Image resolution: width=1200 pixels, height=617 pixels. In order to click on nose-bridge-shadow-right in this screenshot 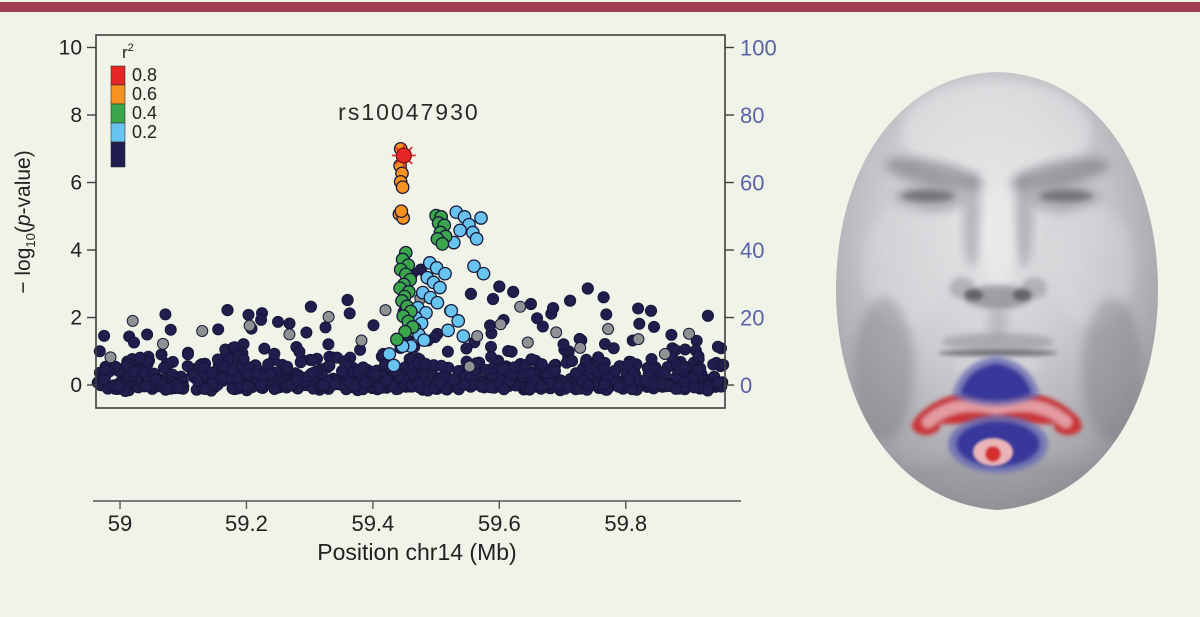, I will do `click(1024, 220)`.